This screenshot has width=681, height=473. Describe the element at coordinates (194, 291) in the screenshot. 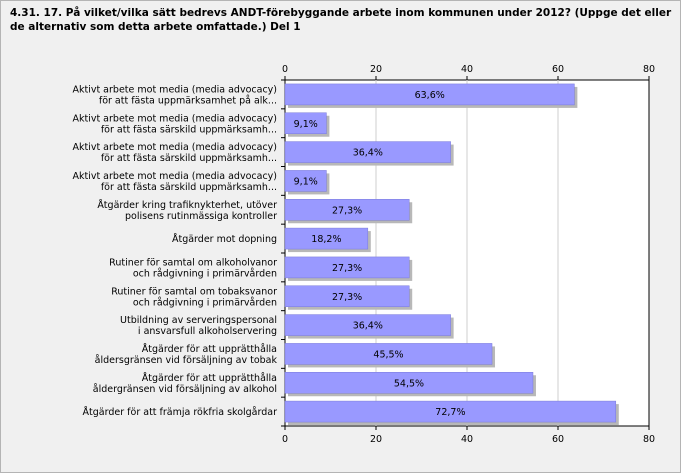

I see `category-label: Rutiner för samtal om tobaksvanor` at that location.